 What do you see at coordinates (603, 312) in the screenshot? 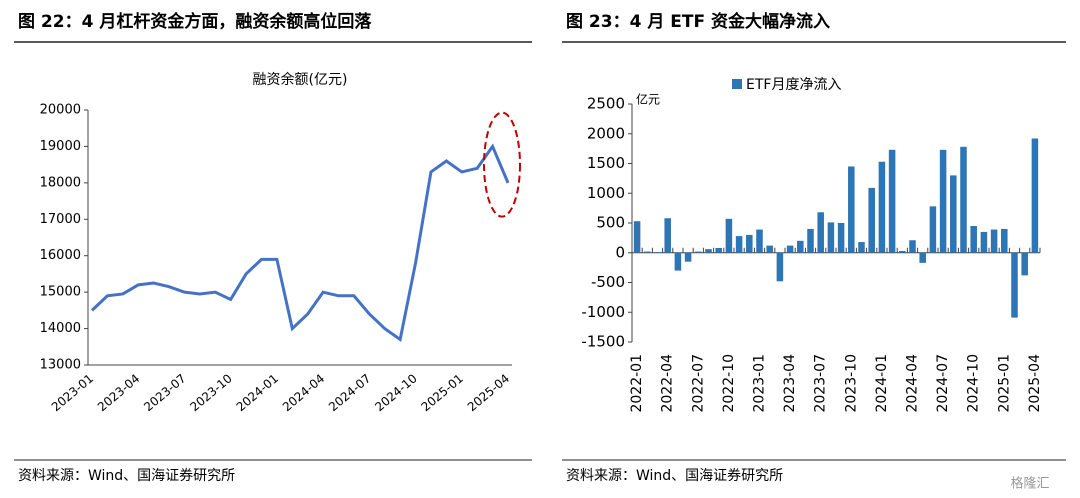
I see `y-tick-label: -1000` at bounding box center [603, 312].